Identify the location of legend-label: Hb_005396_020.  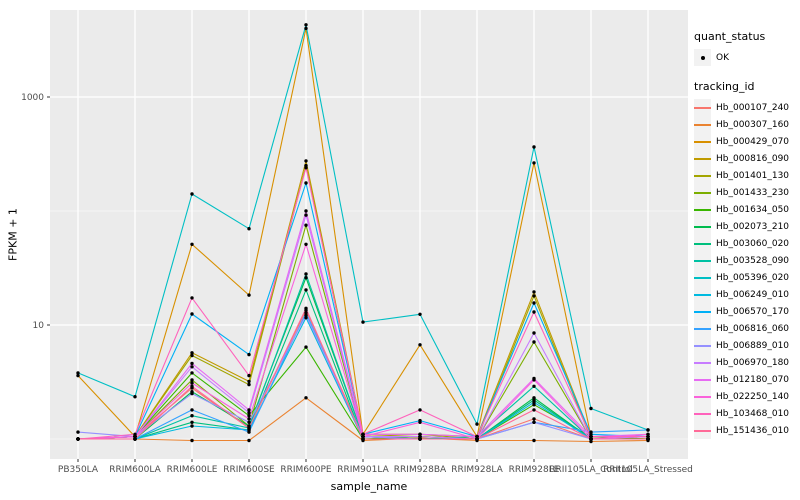
(753, 277).